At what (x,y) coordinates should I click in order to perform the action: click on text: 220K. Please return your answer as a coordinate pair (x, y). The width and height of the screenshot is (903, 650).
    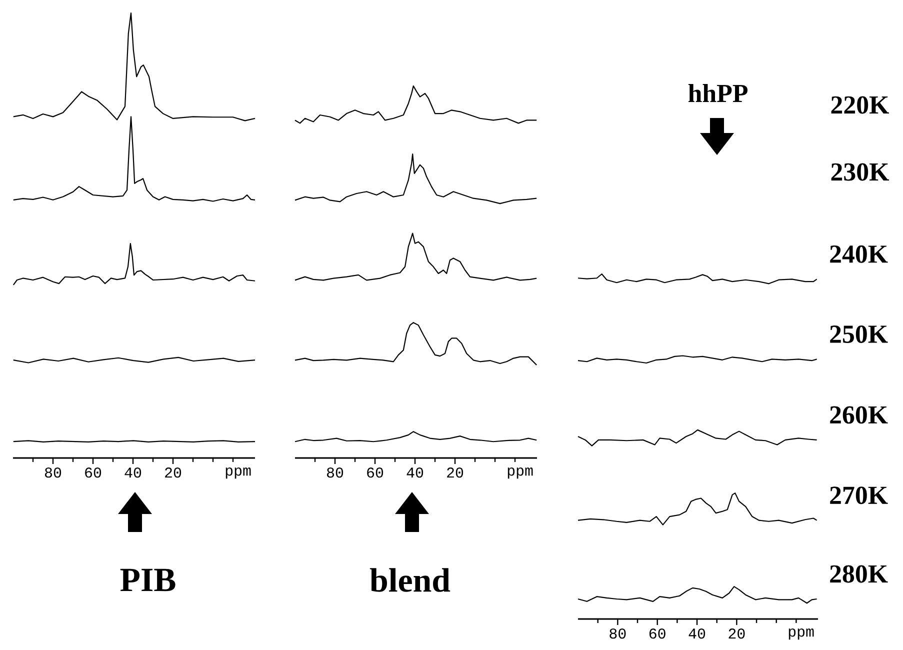
    Looking at the image, I should click on (860, 105).